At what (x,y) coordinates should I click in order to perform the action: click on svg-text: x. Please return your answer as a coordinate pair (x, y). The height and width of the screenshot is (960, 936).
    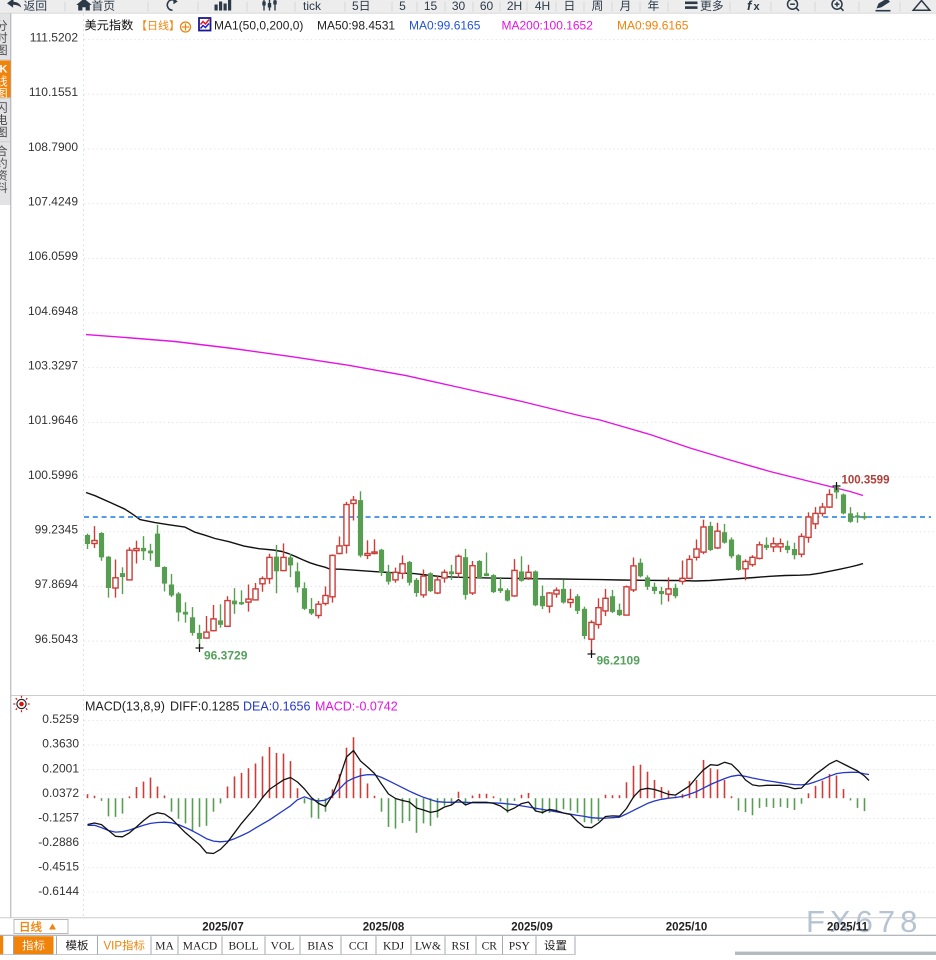
    Looking at the image, I should click on (757, 7).